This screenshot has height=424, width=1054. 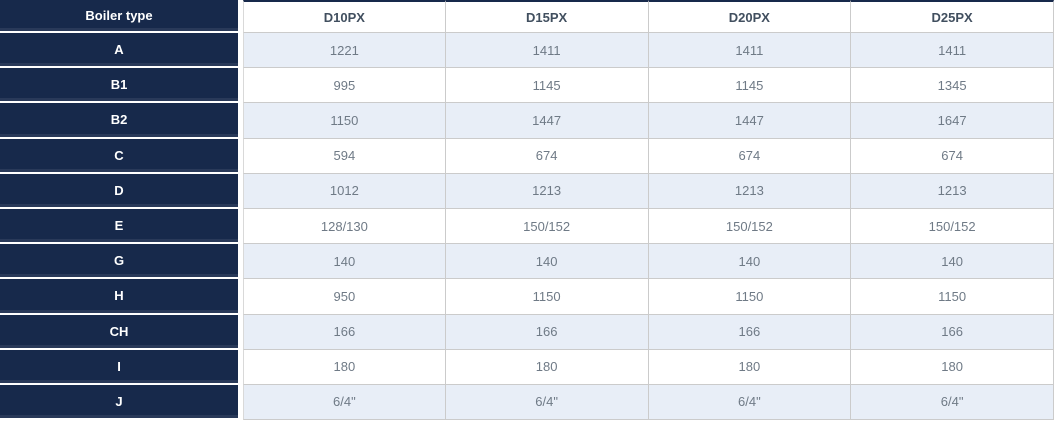 I want to click on value-cell-h-d20px: 1150, so click(x=750, y=297).